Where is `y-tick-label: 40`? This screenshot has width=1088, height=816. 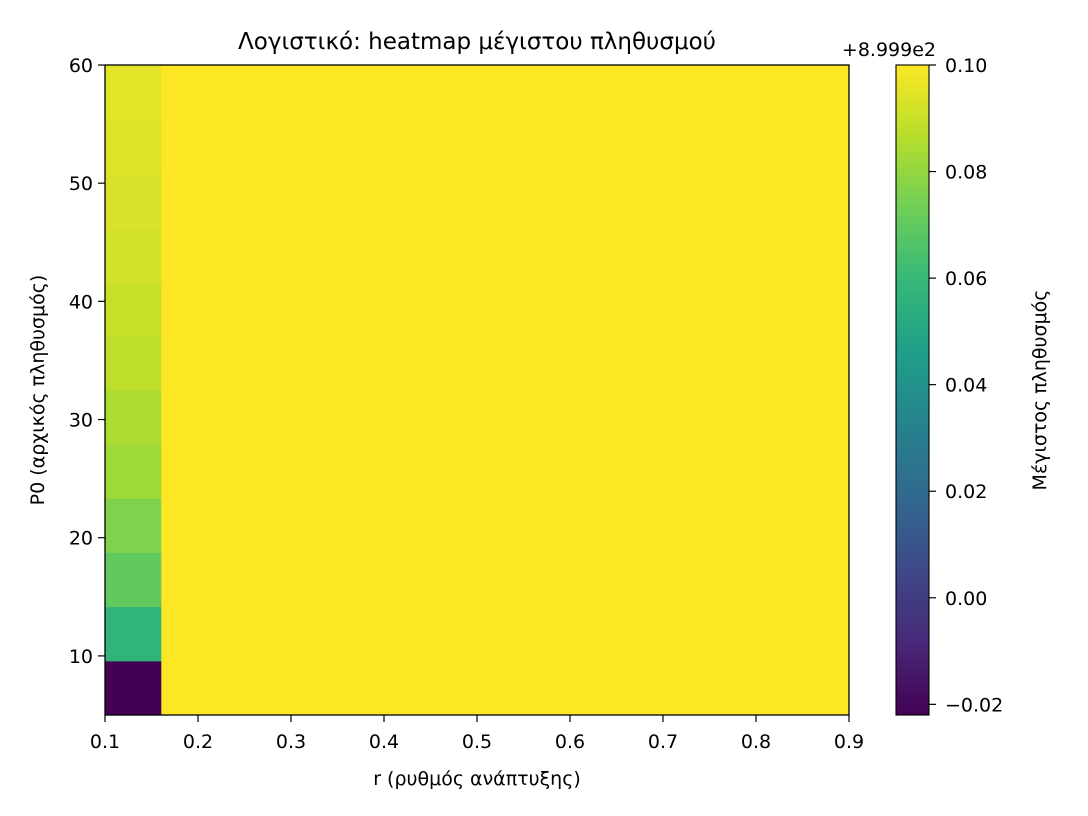 y-tick-label: 40 is located at coordinates (81, 302).